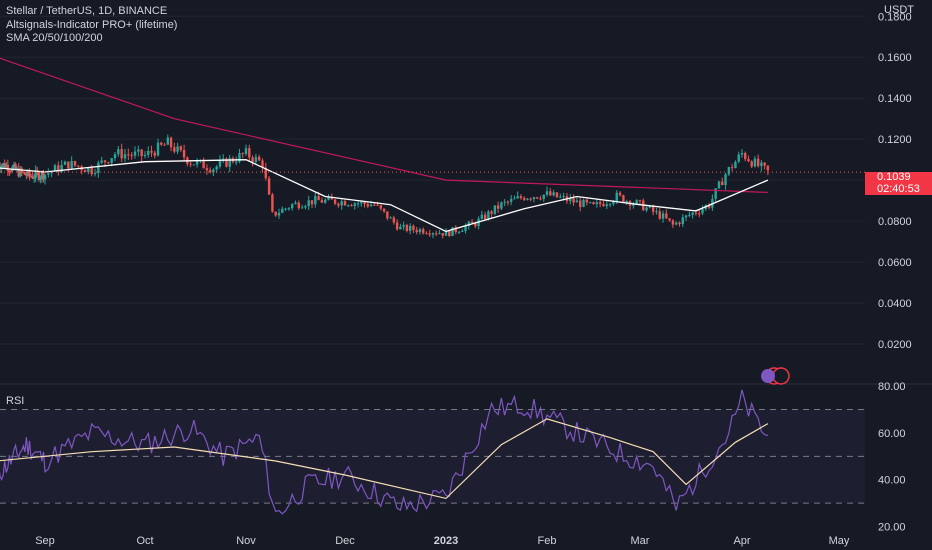 This screenshot has height=550, width=932. Describe the element at coordinates (15, 401) in the screenshot. I see `rsi-label: RSI` at that location.